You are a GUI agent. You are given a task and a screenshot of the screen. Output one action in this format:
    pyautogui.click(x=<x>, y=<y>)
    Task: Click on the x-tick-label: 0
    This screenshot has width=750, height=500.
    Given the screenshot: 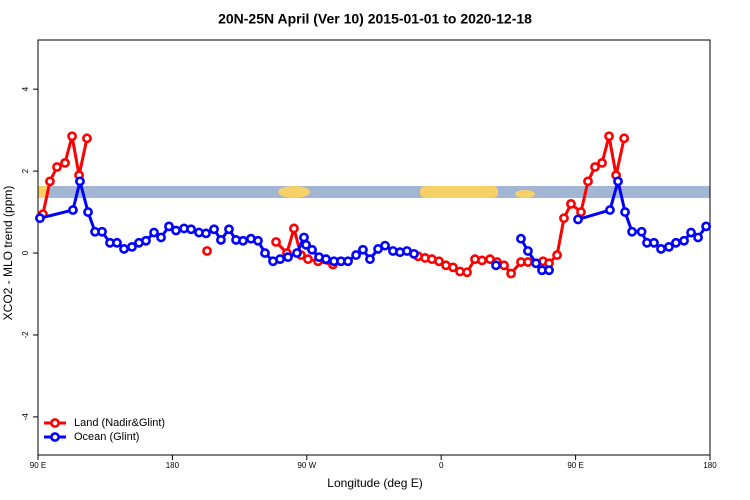 What is the action you would take?
    pyautogui.click(x=441, y=465)
    